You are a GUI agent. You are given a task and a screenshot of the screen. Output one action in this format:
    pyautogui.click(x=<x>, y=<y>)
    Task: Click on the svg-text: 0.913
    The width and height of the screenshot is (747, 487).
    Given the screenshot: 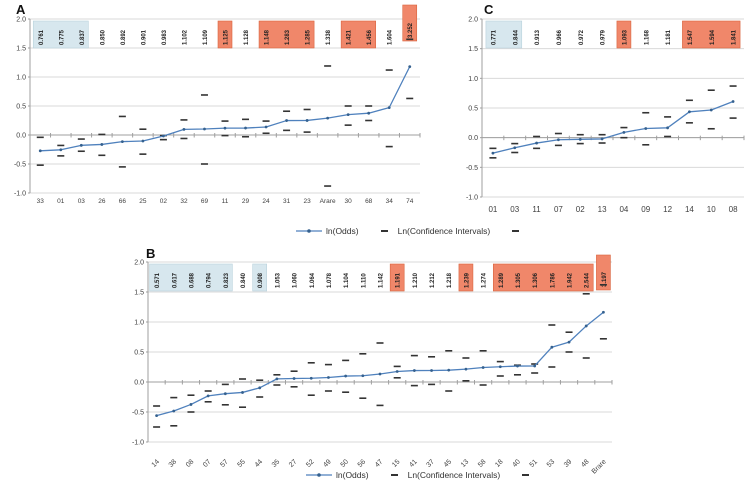 What is the action you would take?
    pyautogui.click(x=538, y=37)
    